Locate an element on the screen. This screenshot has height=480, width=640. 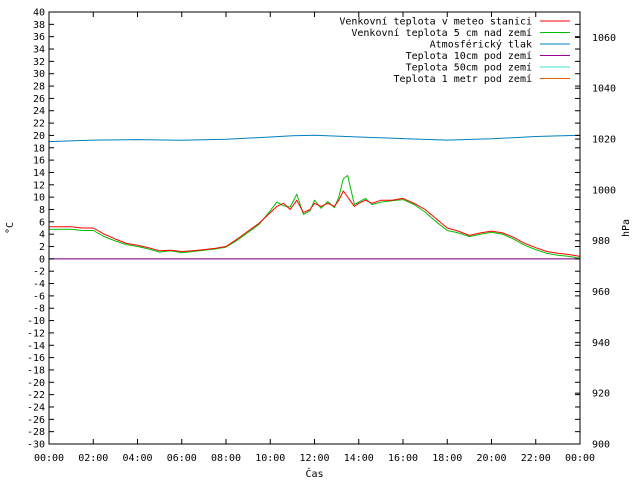
y2-tick-label: 940 is located at coordinates (601, 343).